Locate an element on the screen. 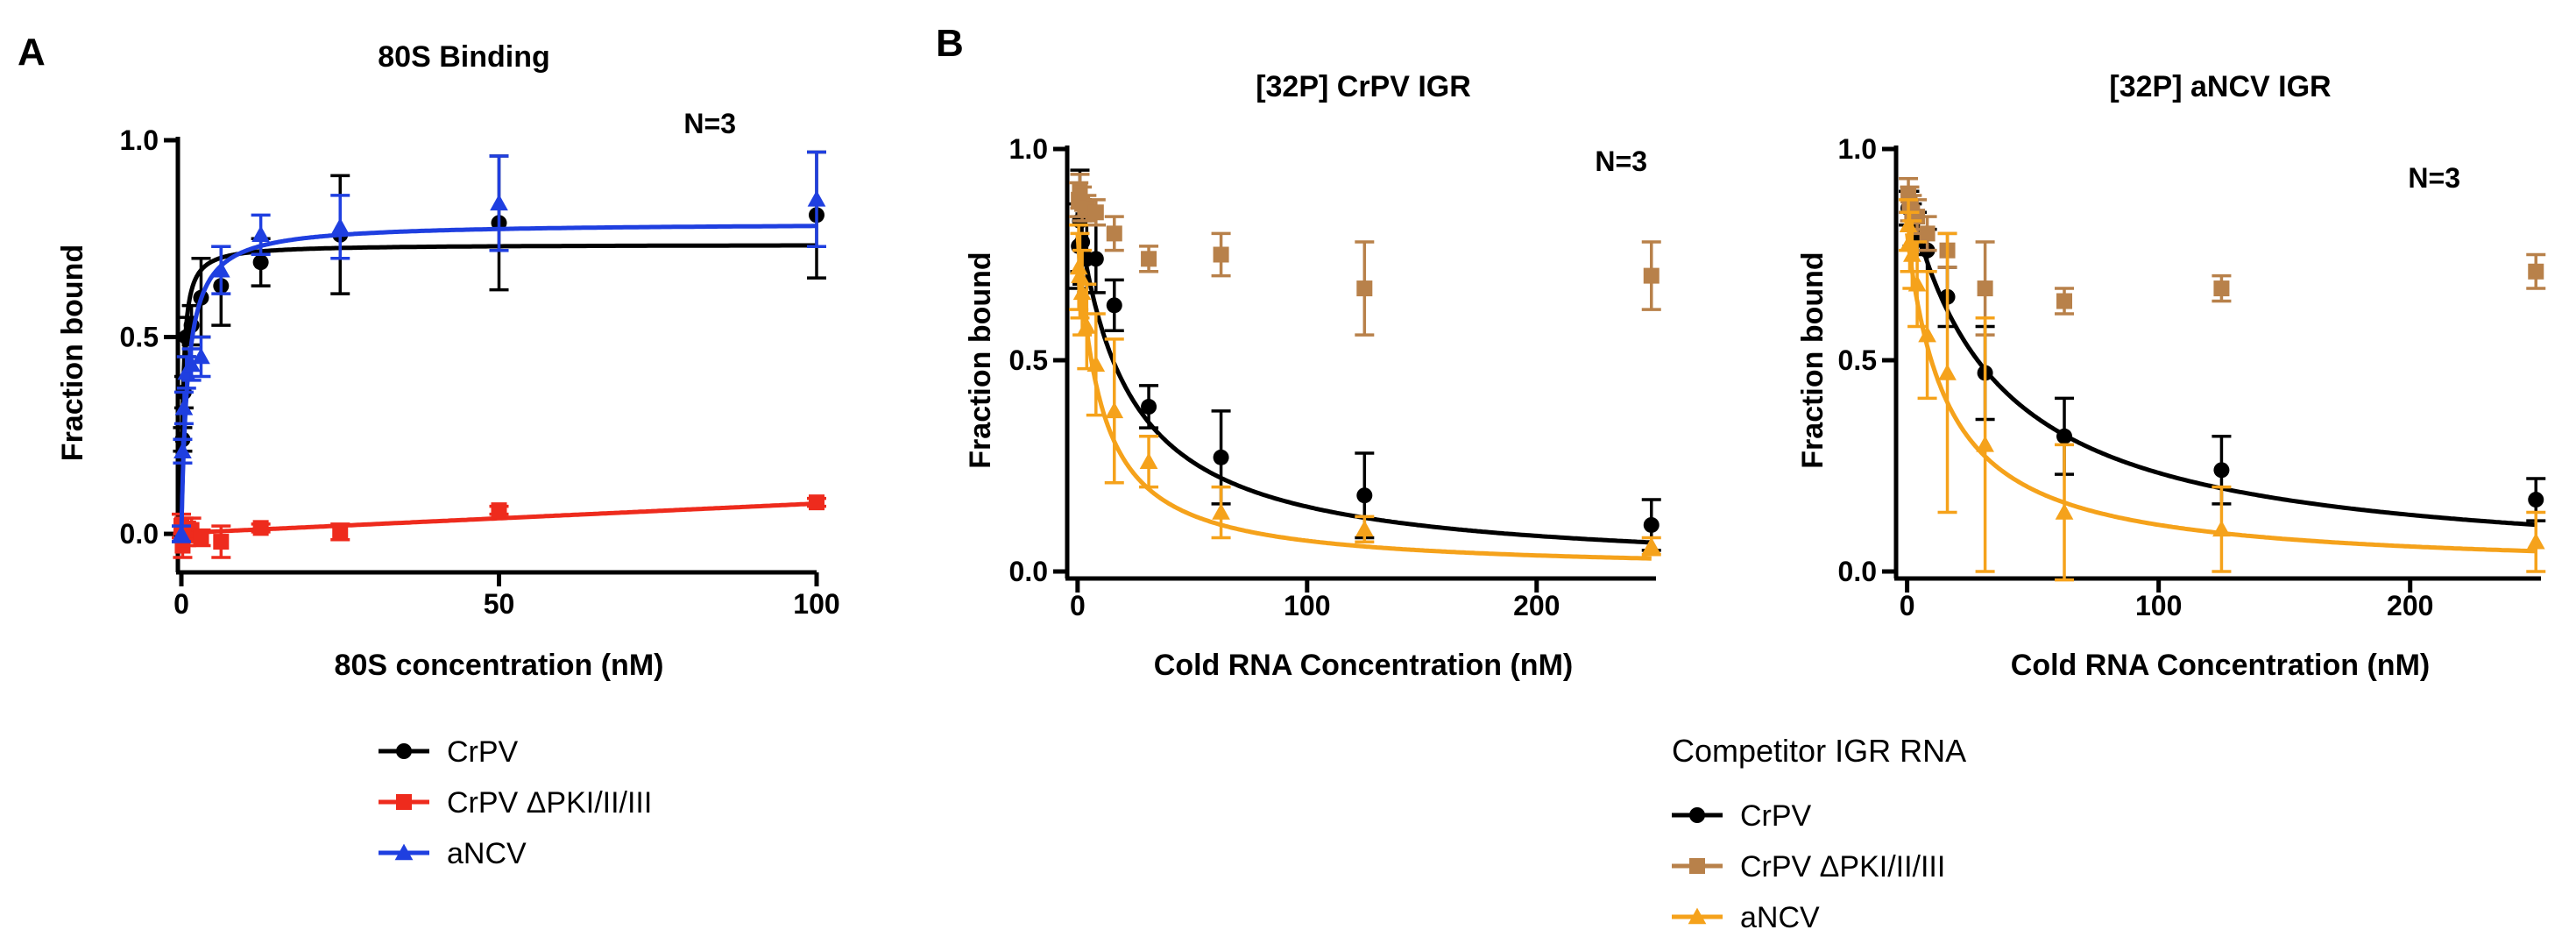 This screenshot has width=2576, height=944. legend-label: CrPV ΔPKI/II/III is located at coordinates (549, 803).